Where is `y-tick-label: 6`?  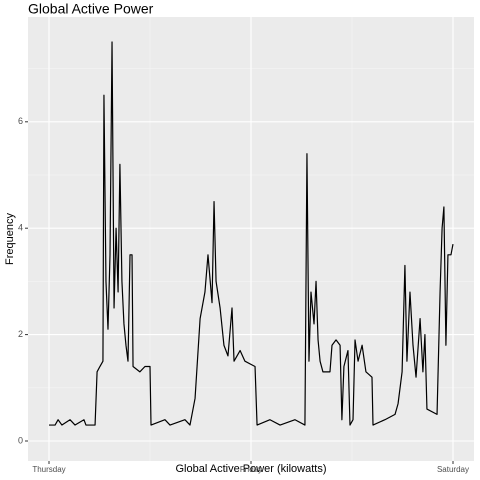
y-tick-label: 6 is located at coordinates (20, 121).